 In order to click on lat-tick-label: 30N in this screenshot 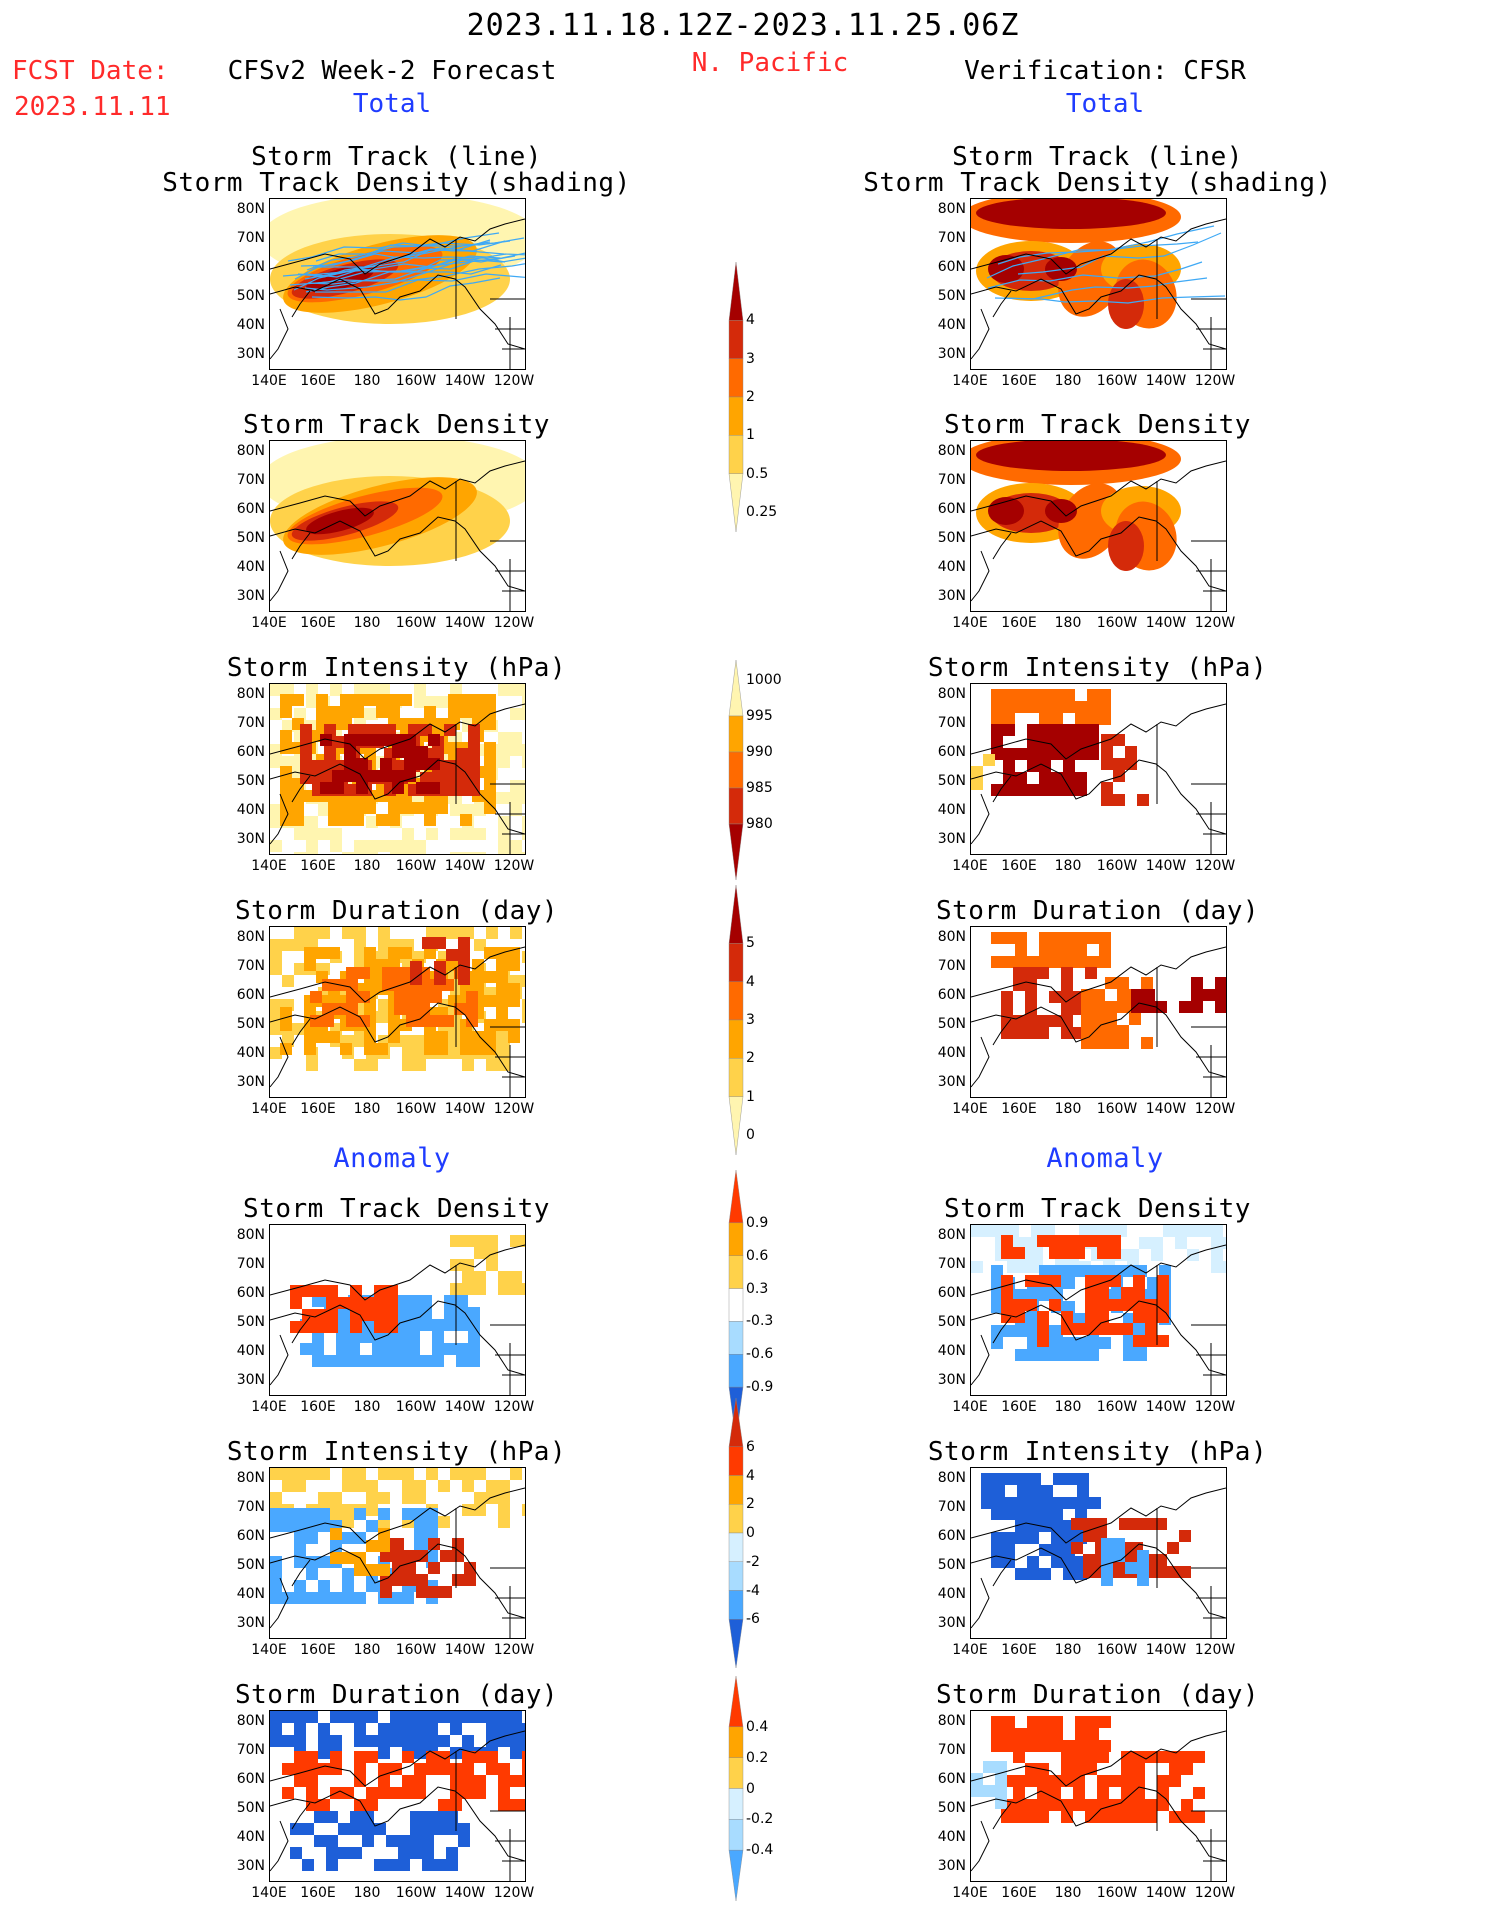, I will do `click(951, 1380)`.